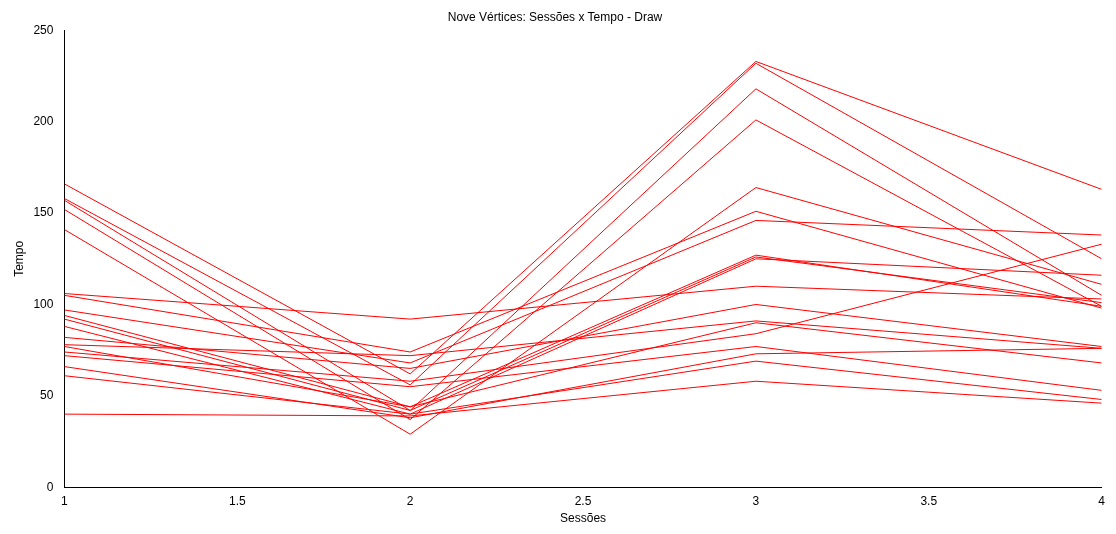  Describe the element at coordinates (43, 121) in the screenshot. I see `y-tick-label: 200` at that location.